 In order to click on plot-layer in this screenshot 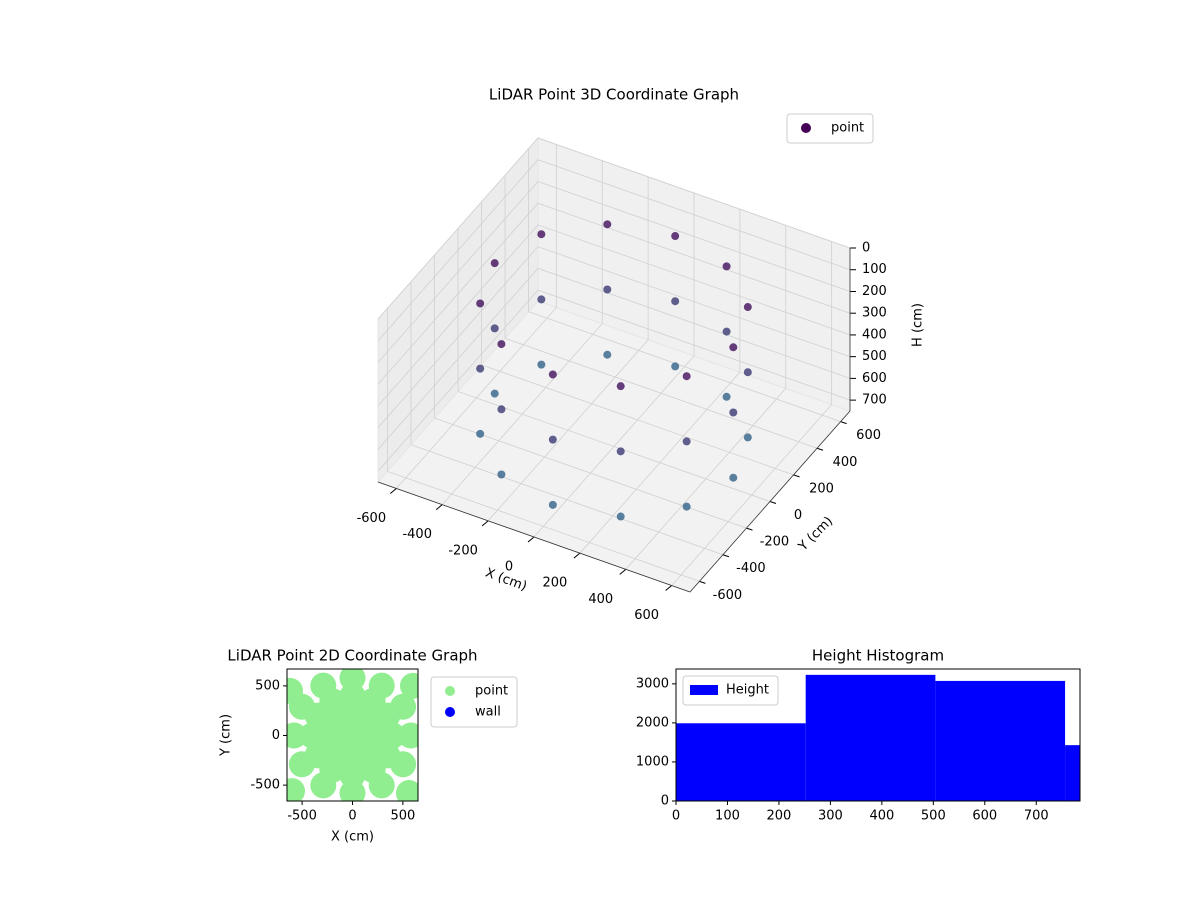, I will do `click(352, 735)`.